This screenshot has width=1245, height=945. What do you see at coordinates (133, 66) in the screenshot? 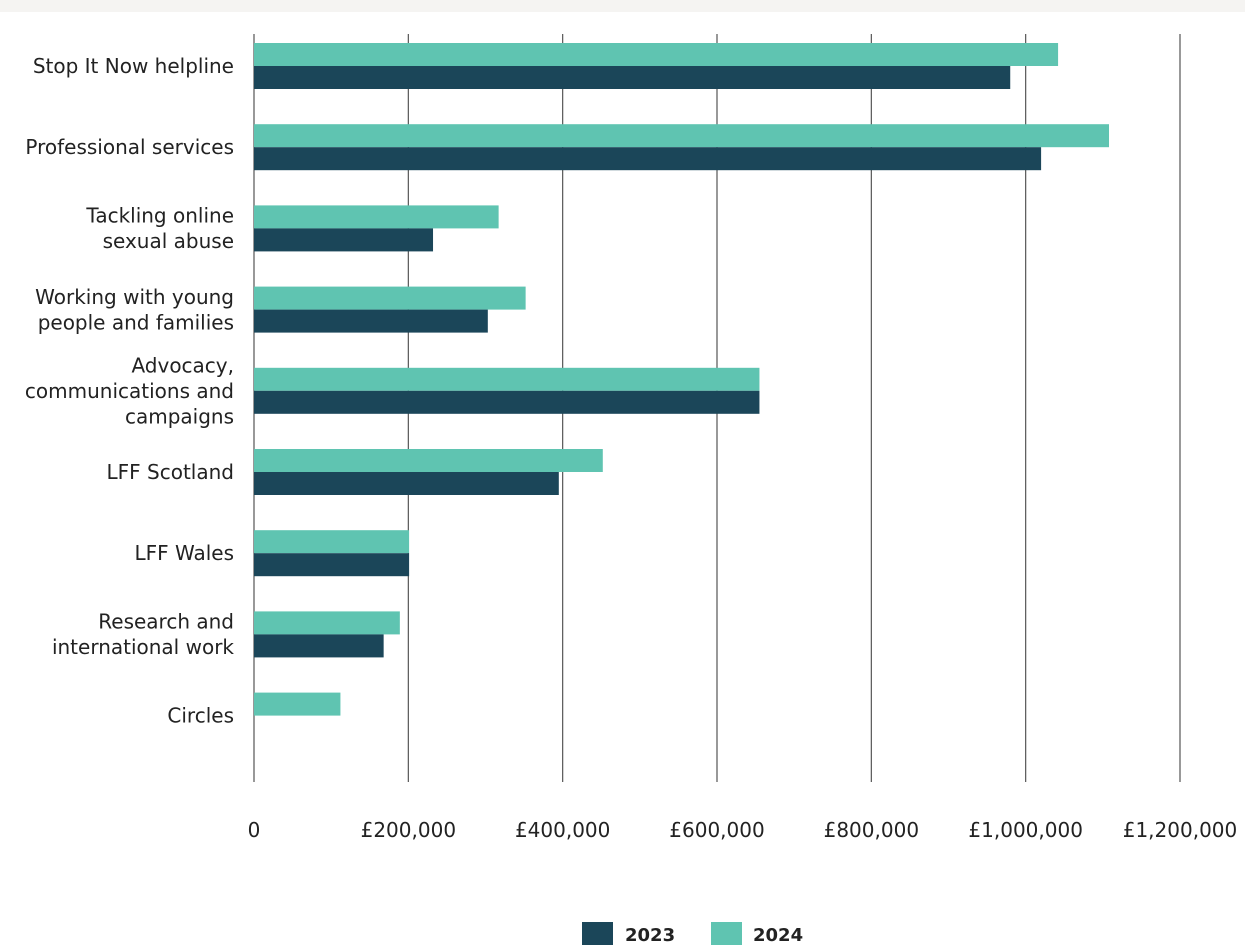
I see `category-label: Stop It Now helpline` at bounding box center [133, 66].